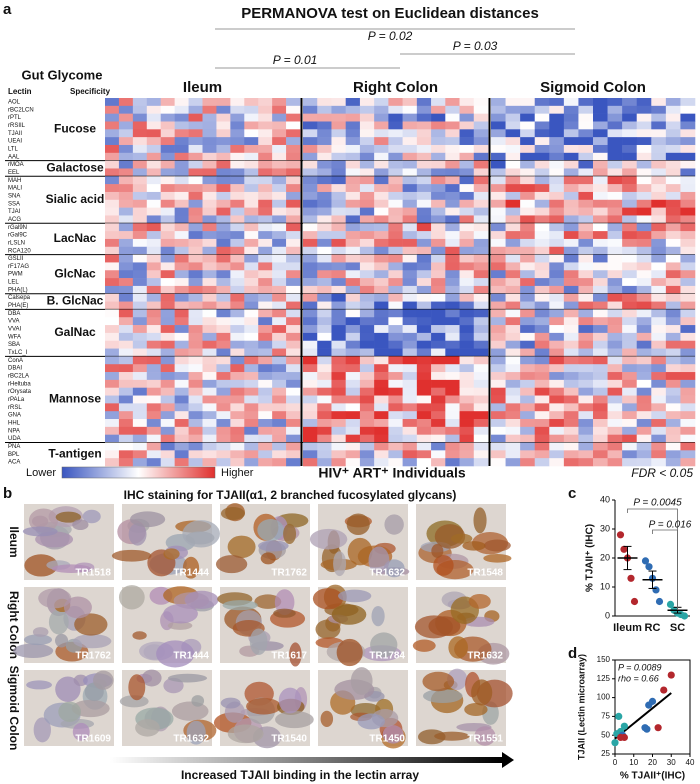 This screenshot has width=700, height=784. What do you see at coordinates (605, 753) in the screenshot?
I see `y-tick-label: 25` at bounding box center [605, 753].